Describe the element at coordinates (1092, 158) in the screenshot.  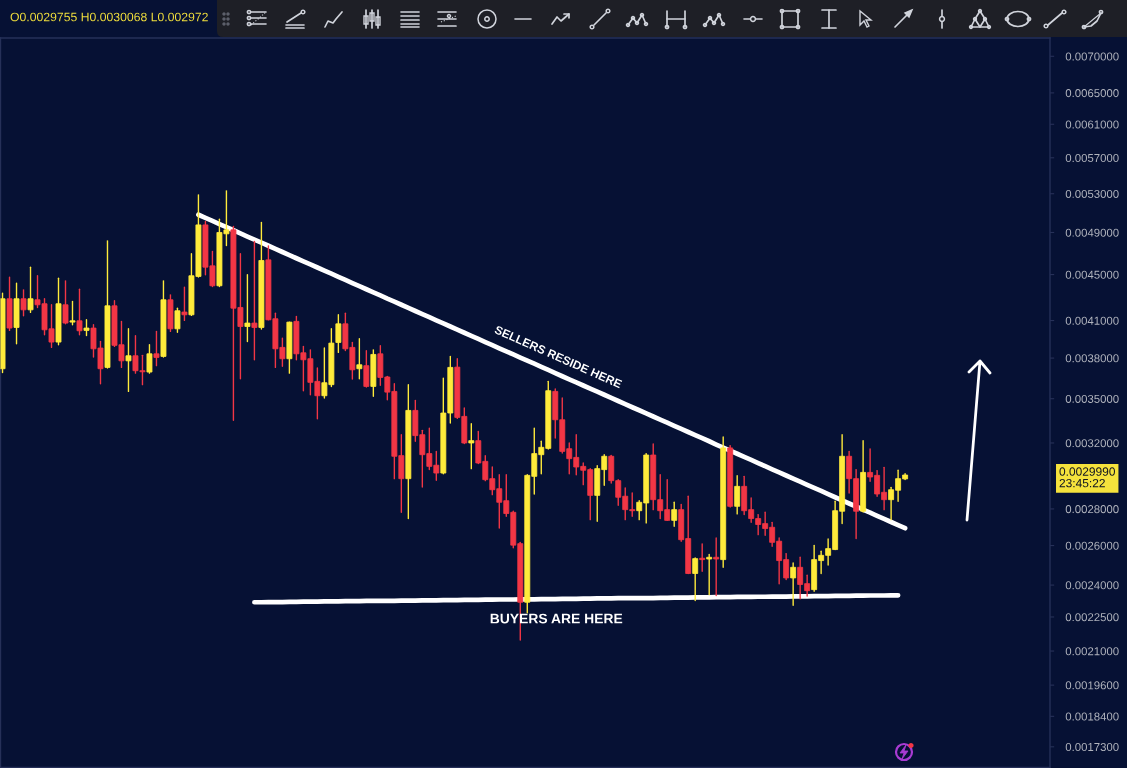
I see `y-tick-label: 0.0057000` at that location.